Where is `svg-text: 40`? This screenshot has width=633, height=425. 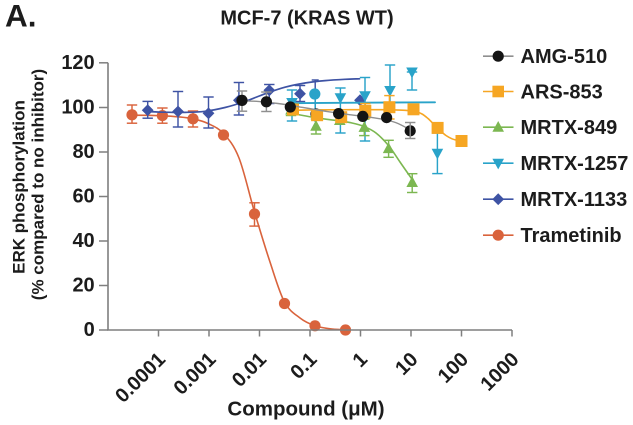
svg-text: 40 is located at coordinates (83, 241).